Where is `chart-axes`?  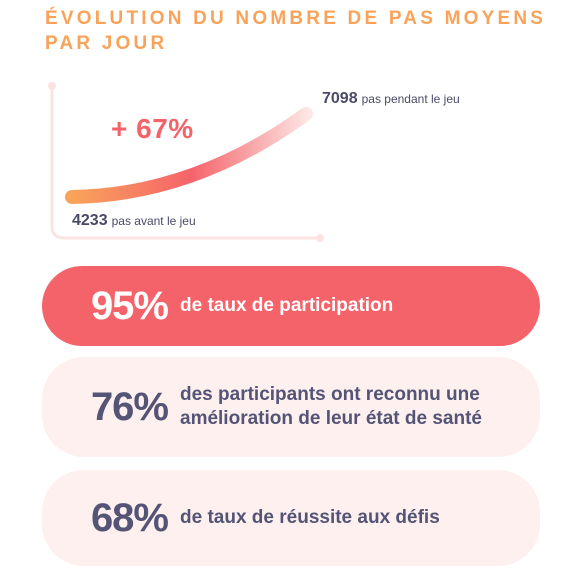
chart-axes is located at coordinates (186, 162).